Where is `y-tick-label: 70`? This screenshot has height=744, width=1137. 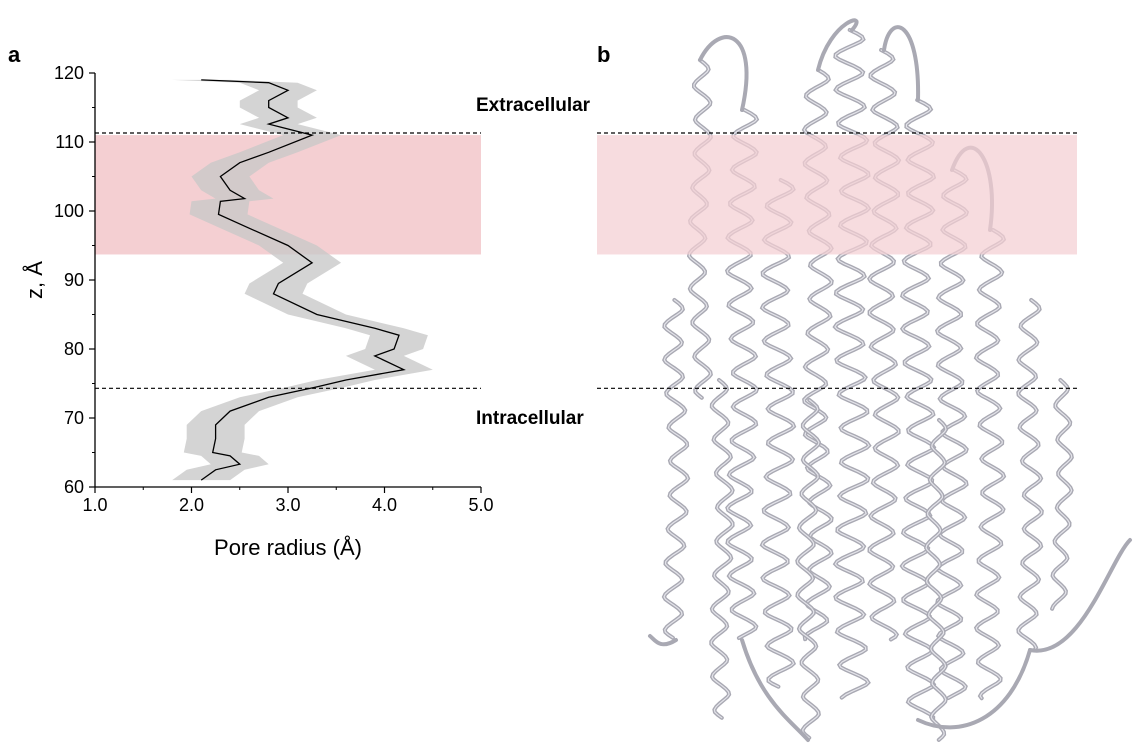
y-tick-label: 70 is located at coordinates (74, 418).